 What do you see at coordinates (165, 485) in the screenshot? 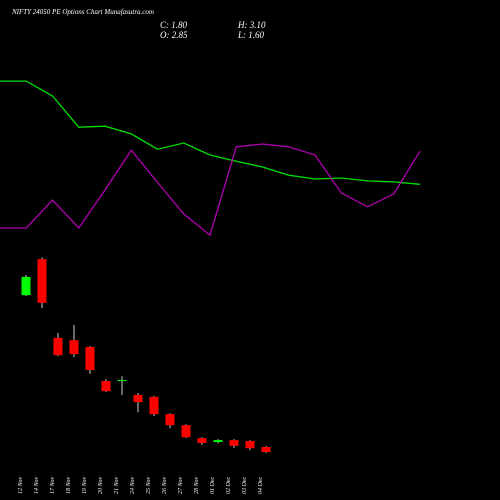
I see `x-tick-label: 26 Nov` at bounding box center [165, 485].